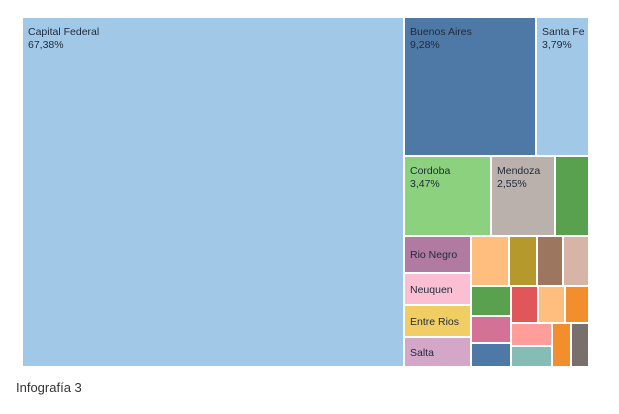 The image size is (619, 414). Describe the element at coordinates (563, 32) in the screenshot. I see `tile-name: Santa Fe` at that location.